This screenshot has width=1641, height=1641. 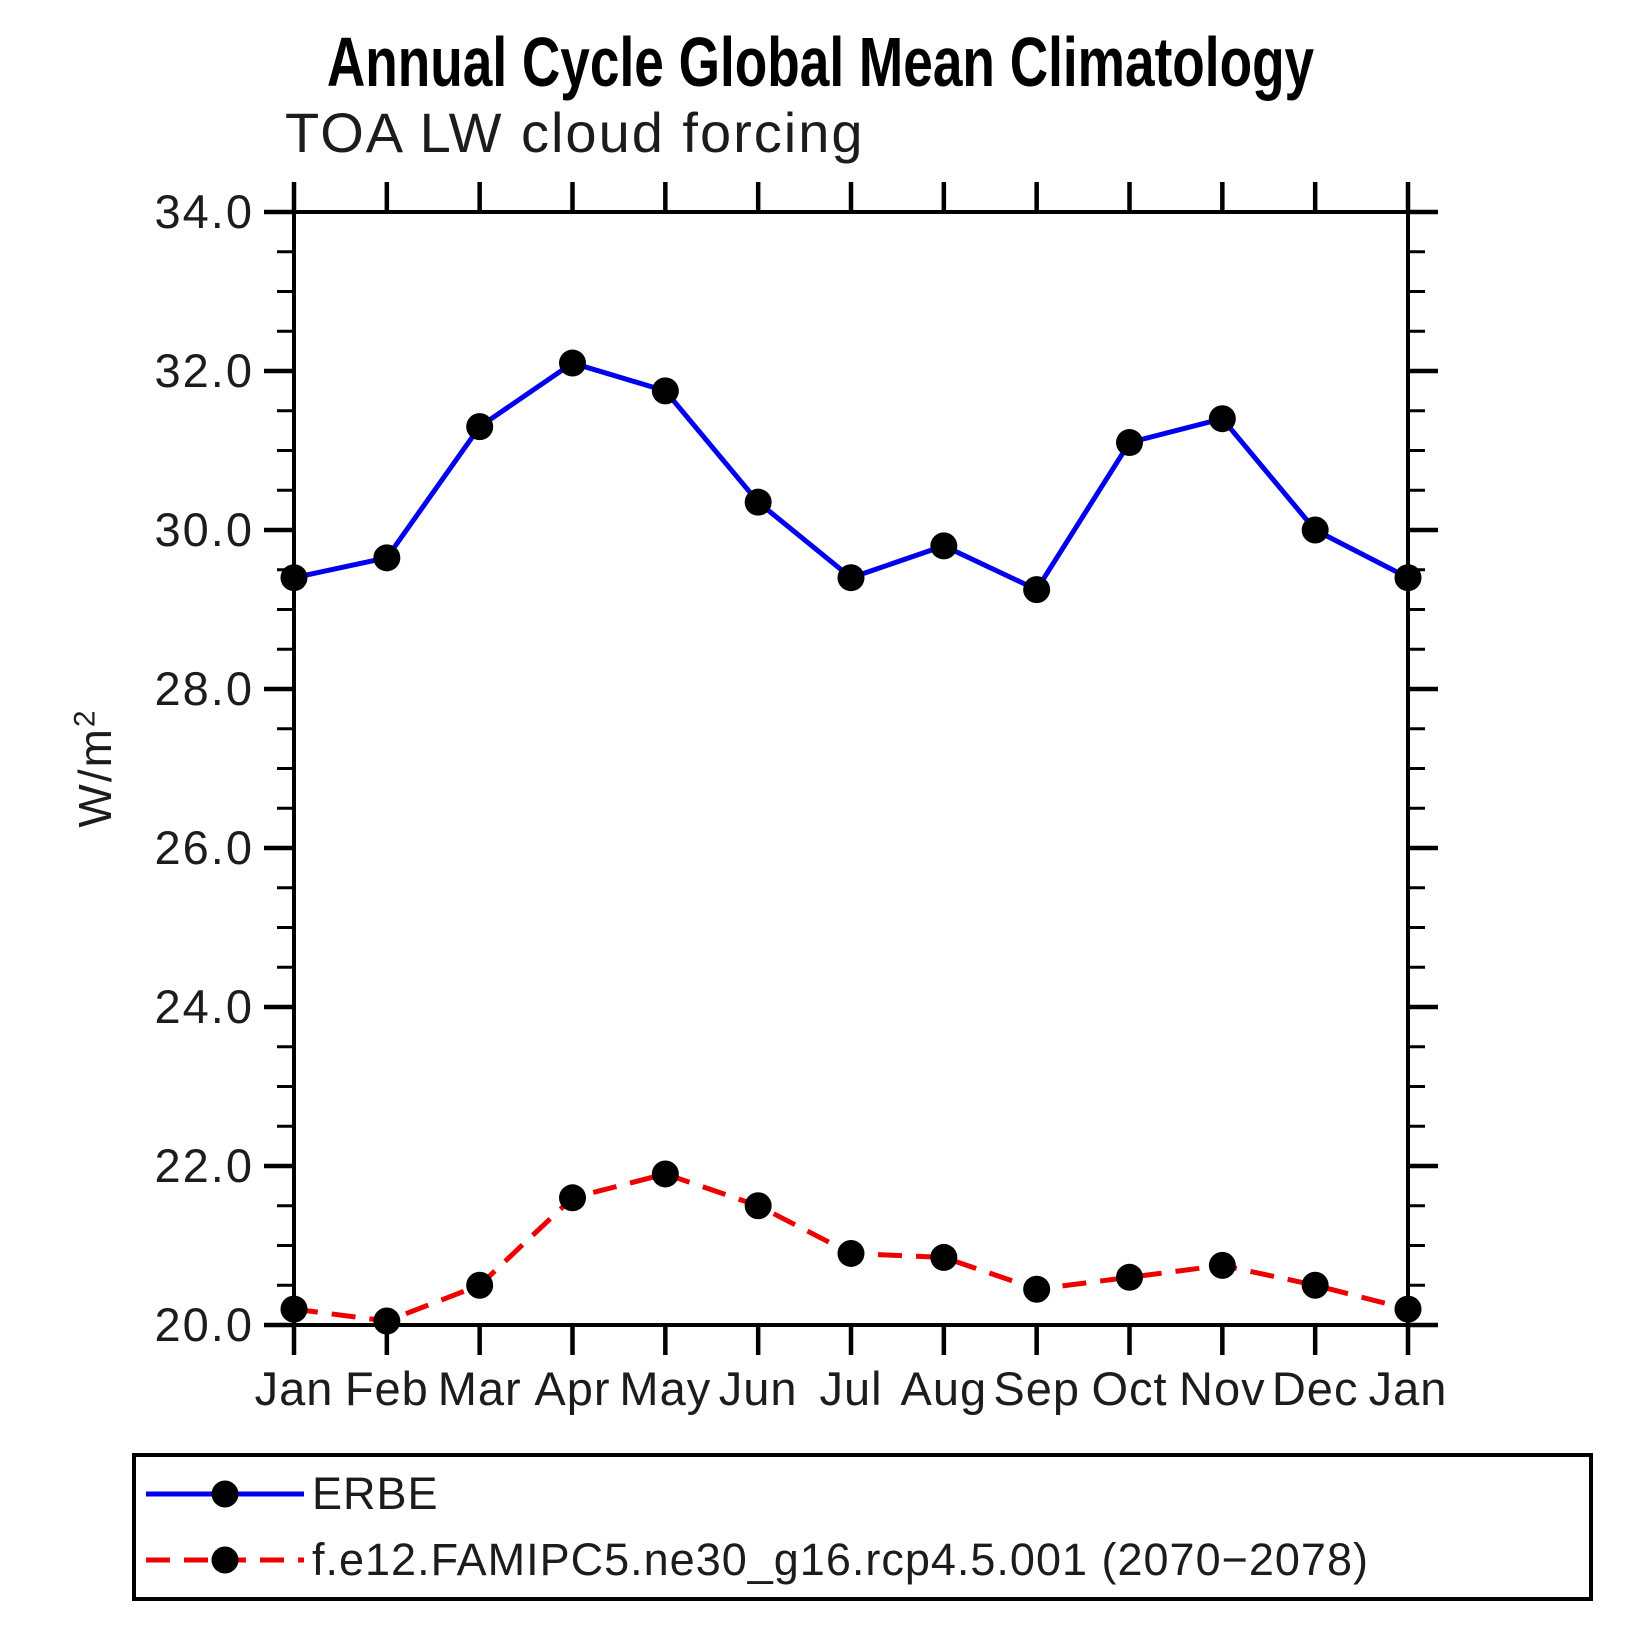 I want to click on x-tick-label: Feb, so click(x=387, y=1388).